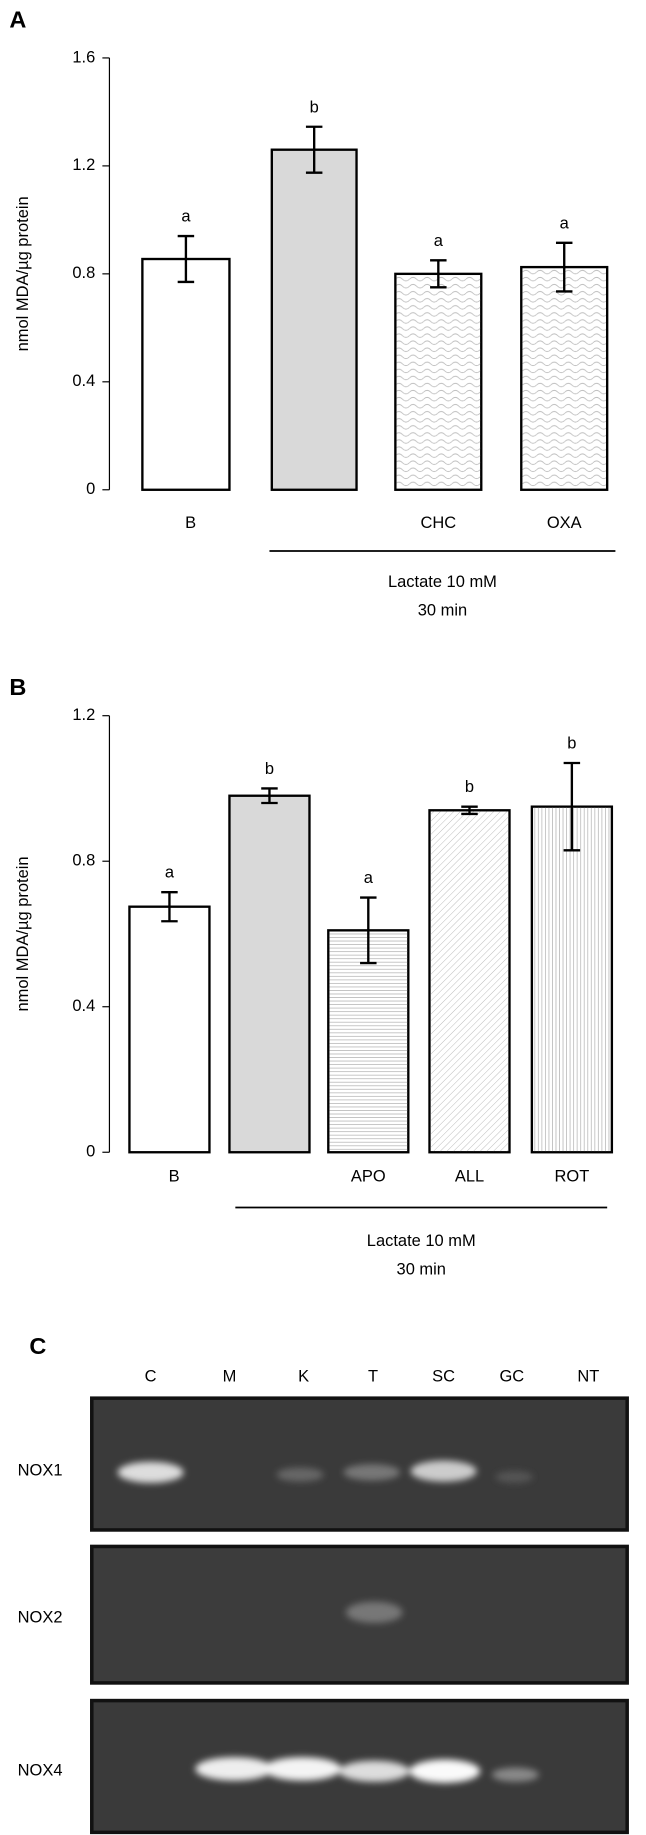 This screenshot has width=646, height=1835. I want to click on lane-label: NT, so click(588, 1376).